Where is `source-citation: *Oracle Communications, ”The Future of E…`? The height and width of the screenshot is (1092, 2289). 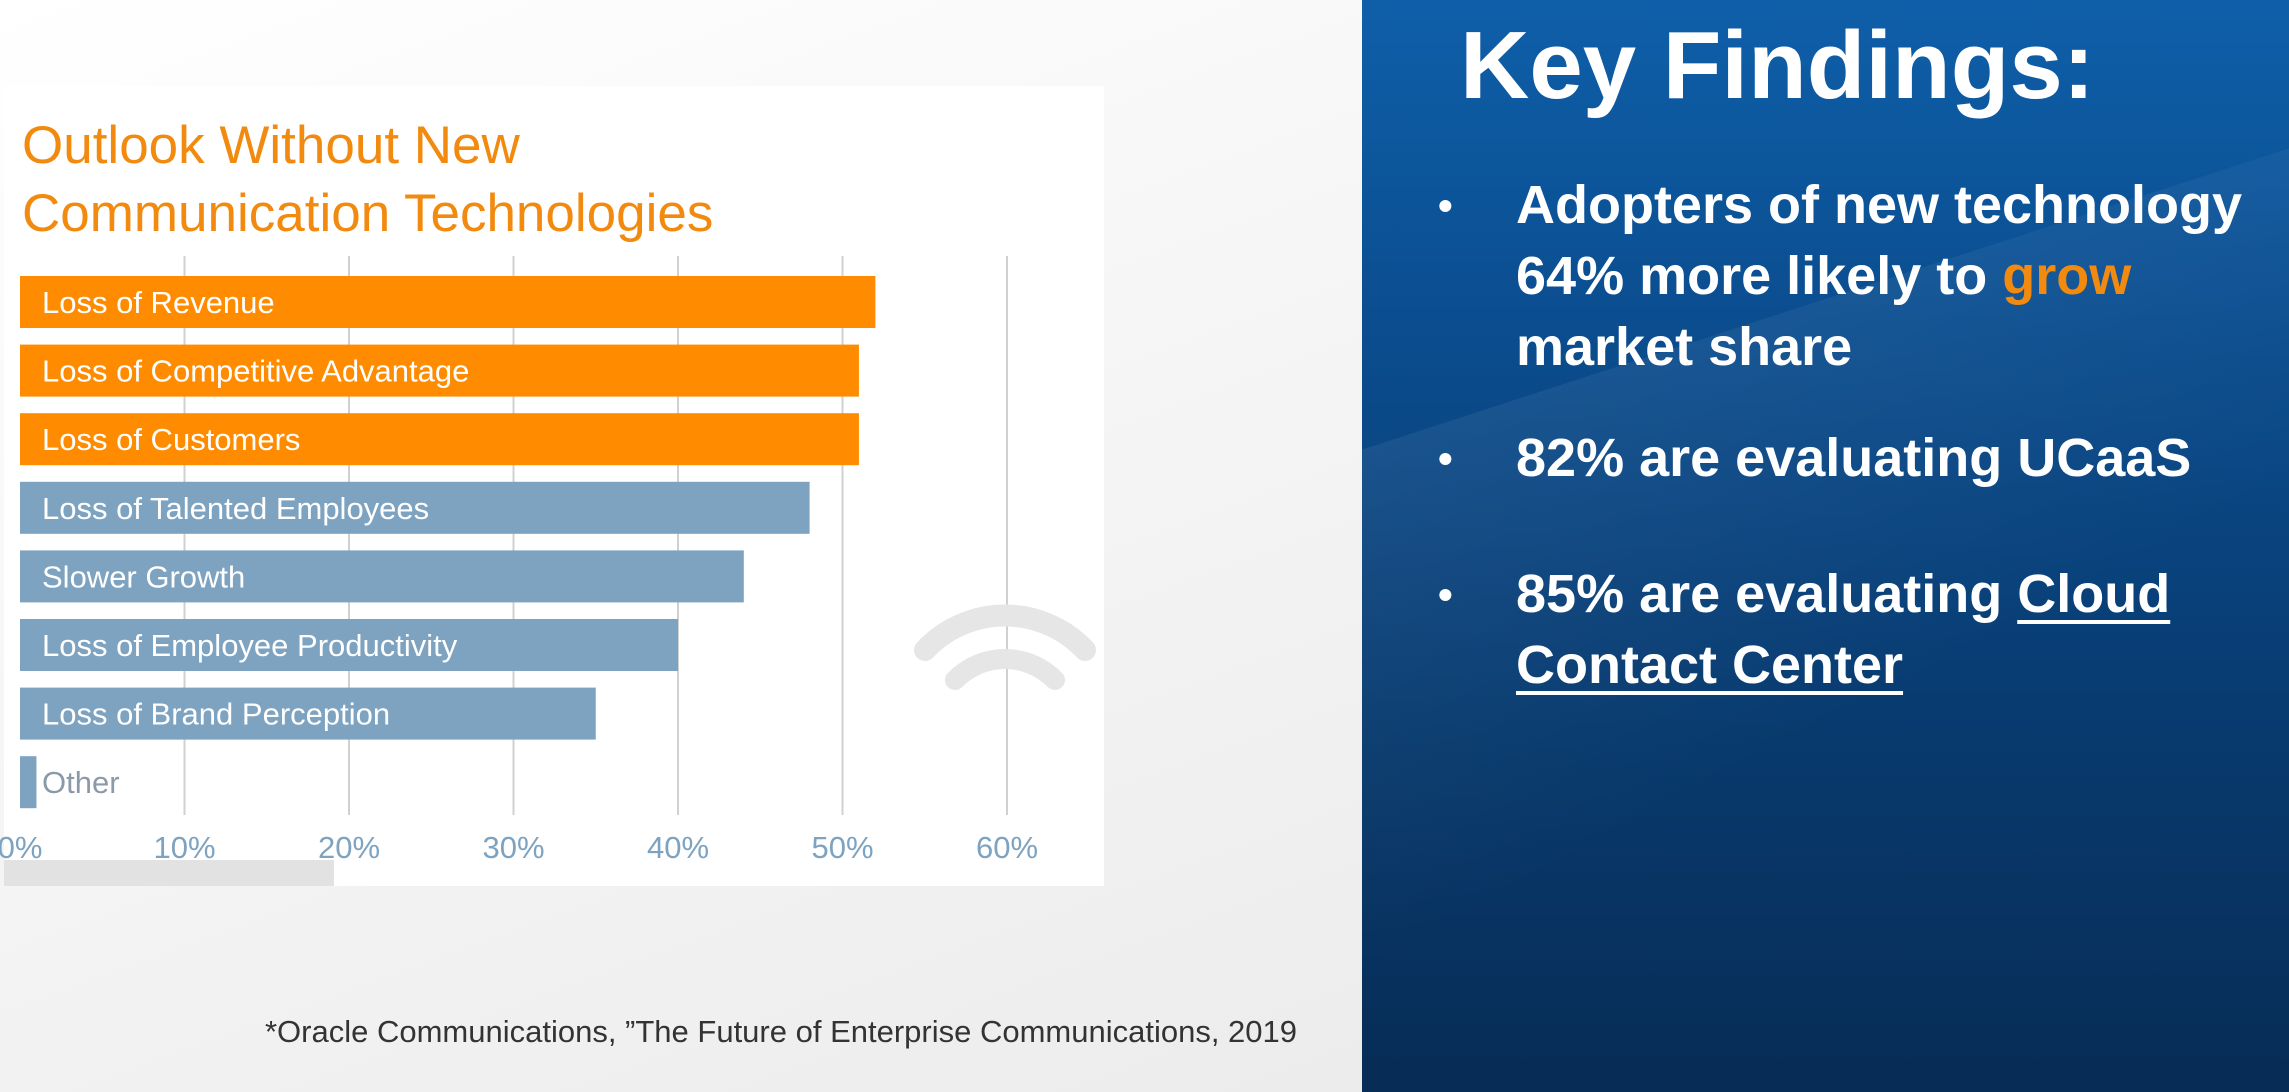 source-citation: *Oracle Communications, ”The Future of E… is located at coordinates (781, 1031).